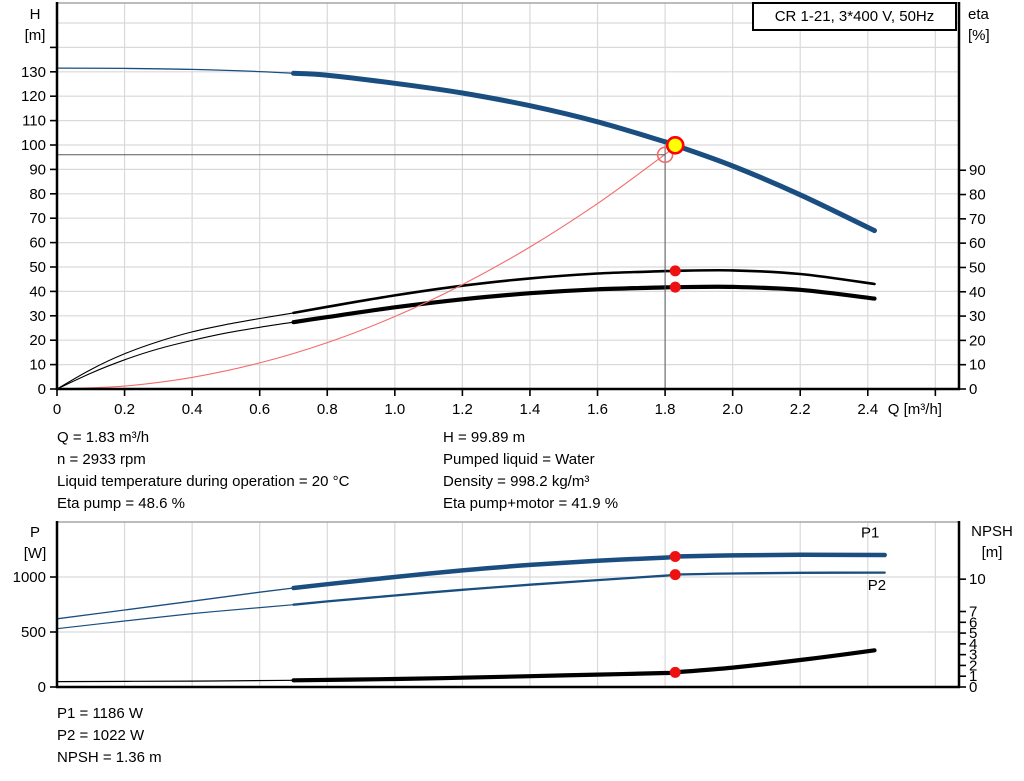  I want to click on y-right-tick-label: 5, so click(973, 633).